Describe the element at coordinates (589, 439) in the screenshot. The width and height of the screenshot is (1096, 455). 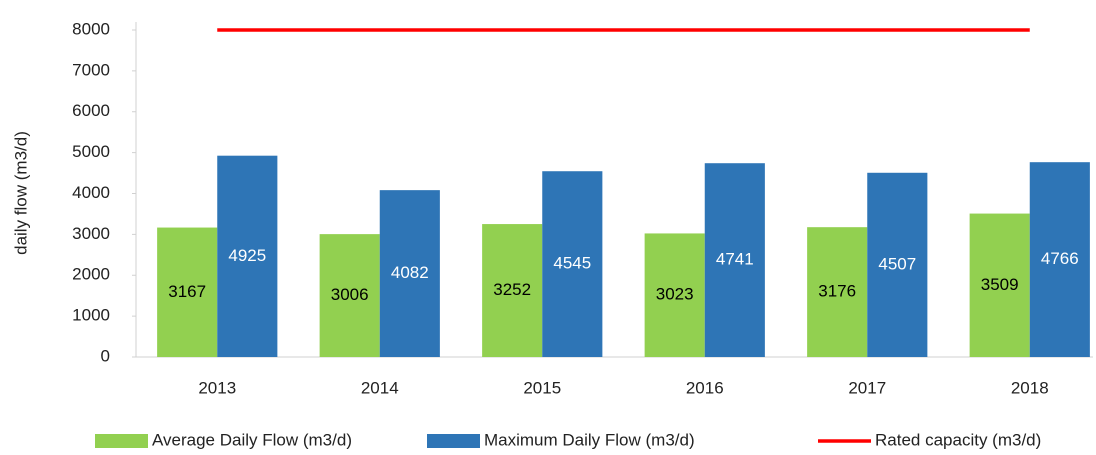
I see `legend-label: Maximum Daily Flow (m3/d)` at that location.